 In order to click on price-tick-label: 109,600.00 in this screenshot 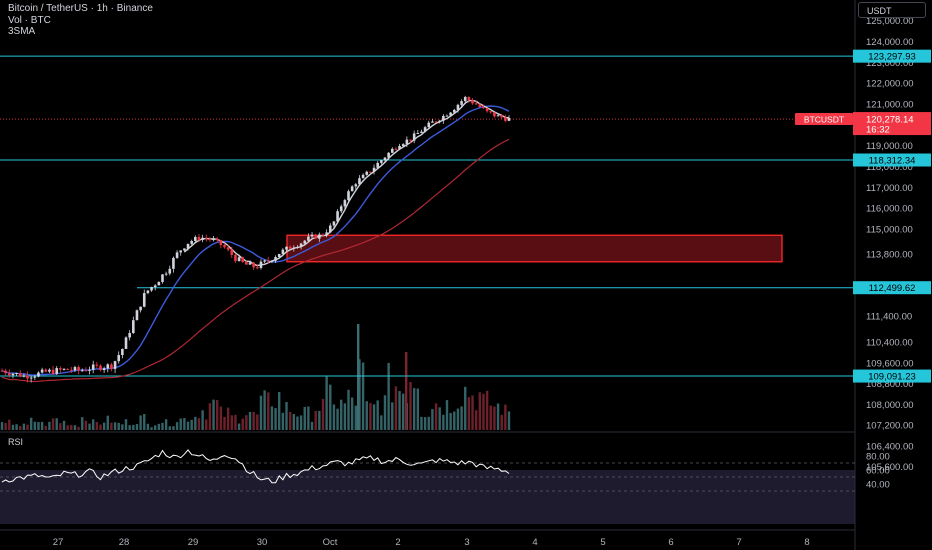, I will do `click(890, 363)`.